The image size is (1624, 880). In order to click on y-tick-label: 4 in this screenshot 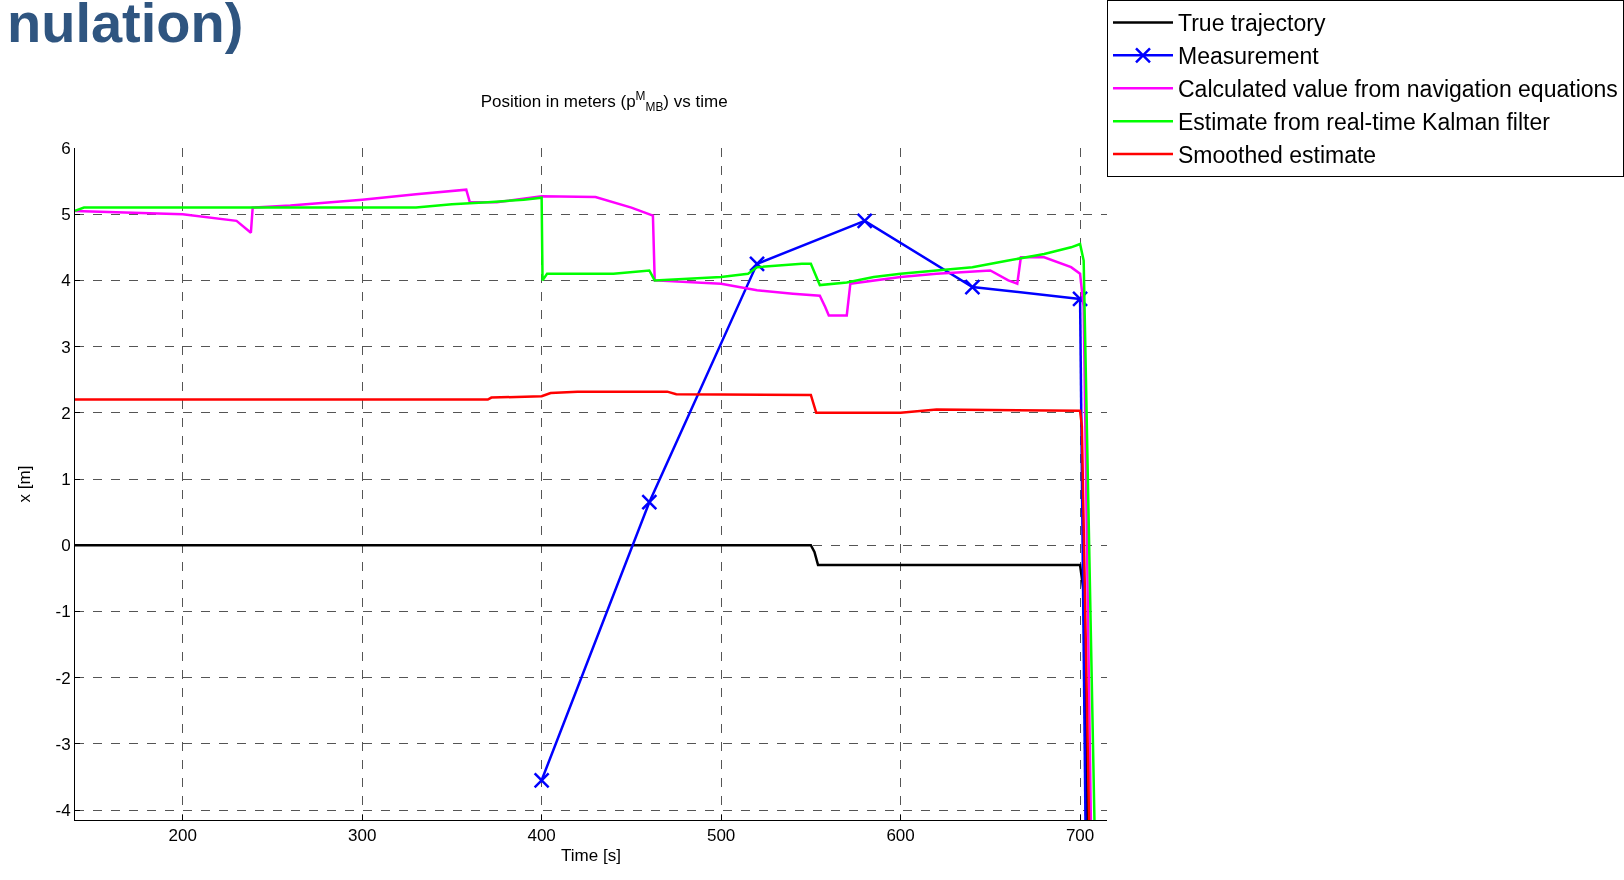, I will do `click(66, 281)`.